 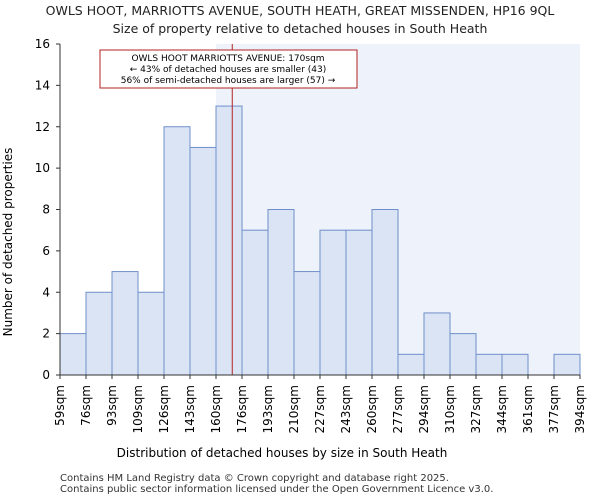 I want to click on y-tick-label: 2, so click(x=46, y=334).